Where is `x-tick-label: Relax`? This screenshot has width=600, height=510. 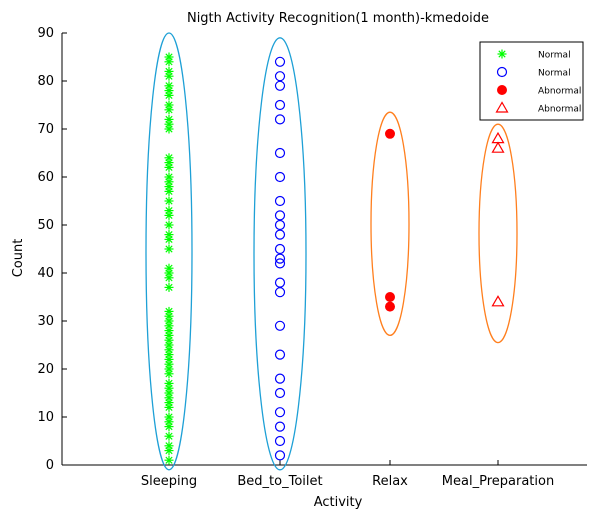 x-tick-label: Relax is located at coordinates (390, 481).